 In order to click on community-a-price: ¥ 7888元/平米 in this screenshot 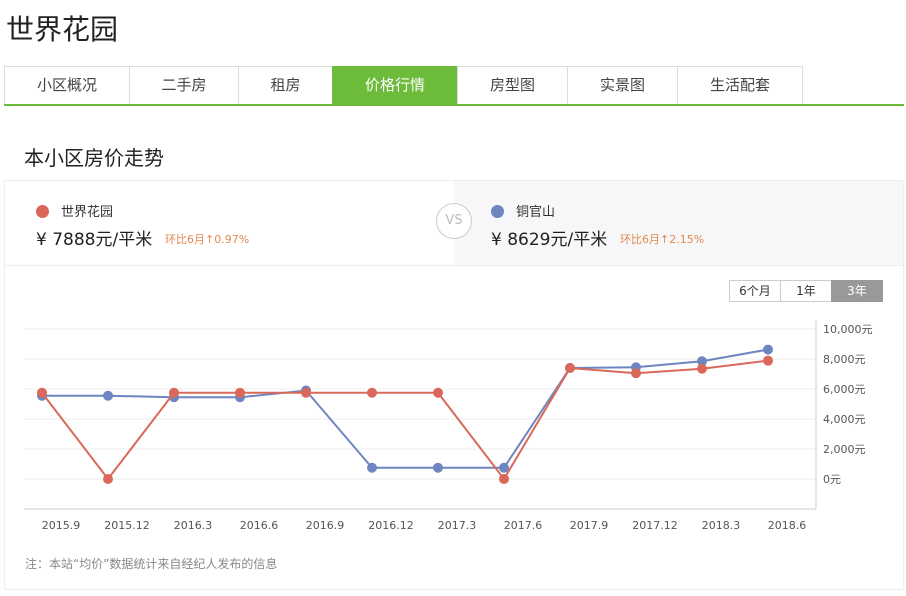, I will do `click(94, 240)`.